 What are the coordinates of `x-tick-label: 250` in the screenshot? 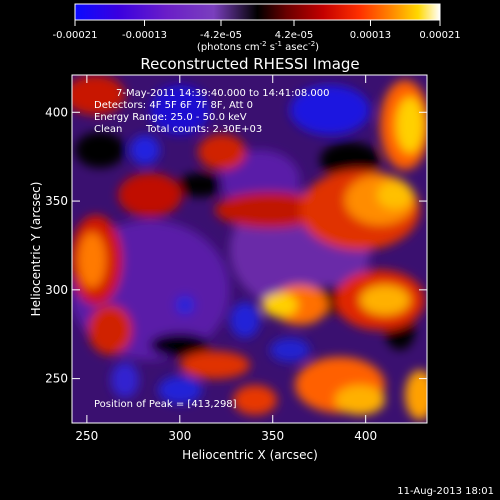 It's located at (86, 436).